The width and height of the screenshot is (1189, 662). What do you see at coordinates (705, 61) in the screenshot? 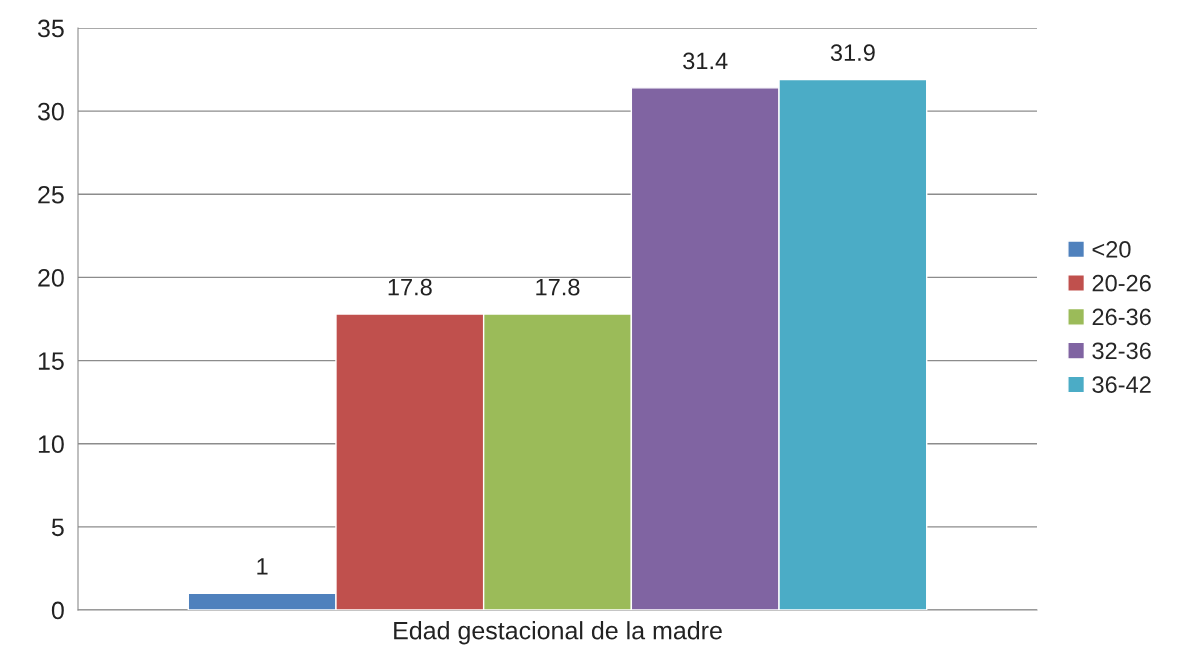
I see `data-label: 31.4` at bounding box center [705, 61].